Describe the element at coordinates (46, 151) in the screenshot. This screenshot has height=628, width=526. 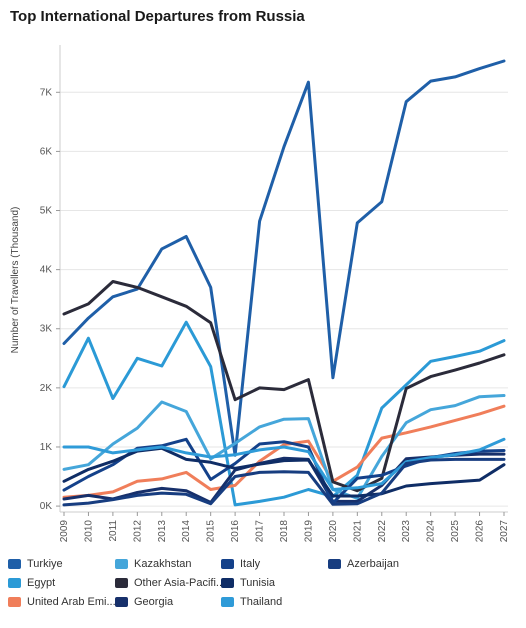
I see `y-tick-label: 6K` at that location.